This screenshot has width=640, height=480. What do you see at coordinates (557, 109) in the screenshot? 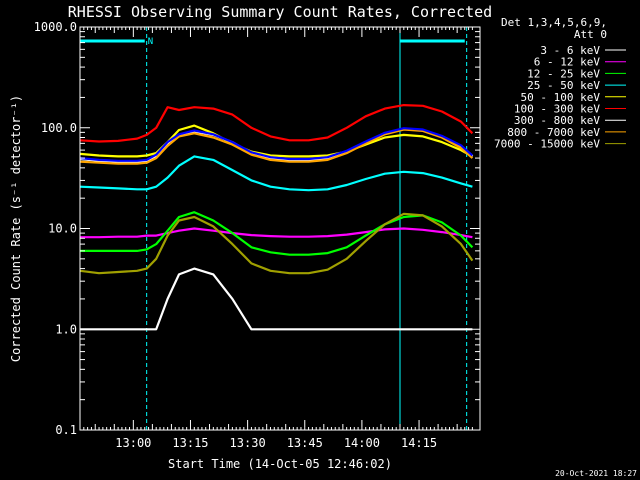
I see `legend-label: 100 - 300 keV` at bounding box center [557, 109].